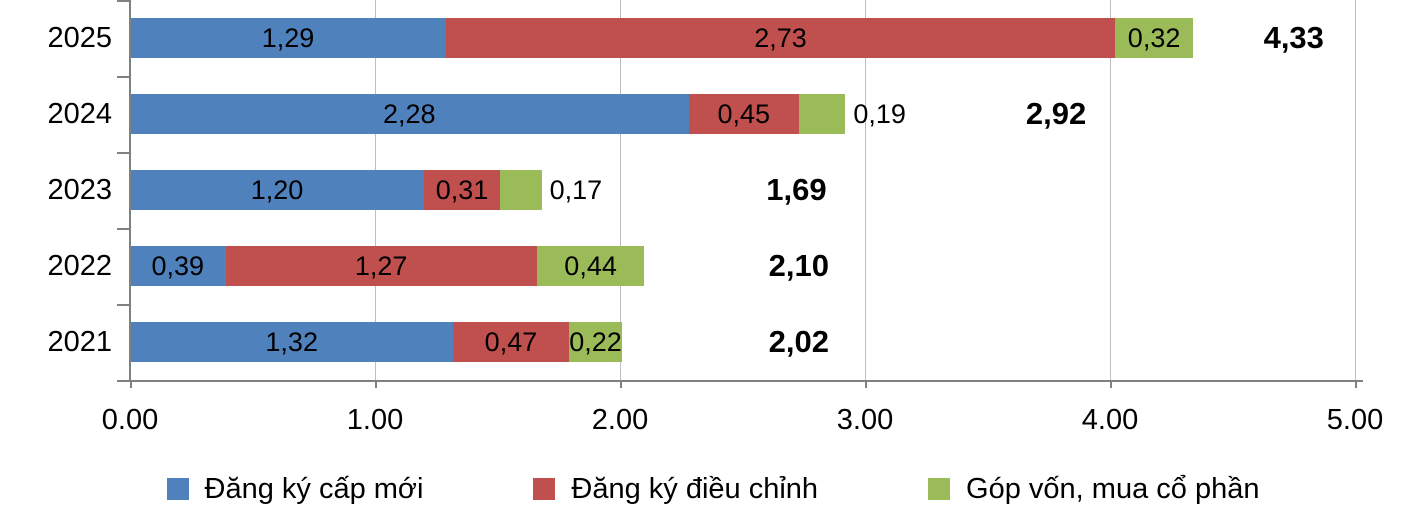 This screenshot has height=523, width=1426. What do you see at coordinates (314, 488) in the screenshot?
I see `legend-label: Đăng ký cấp mới` at bounding box center [314, 488].